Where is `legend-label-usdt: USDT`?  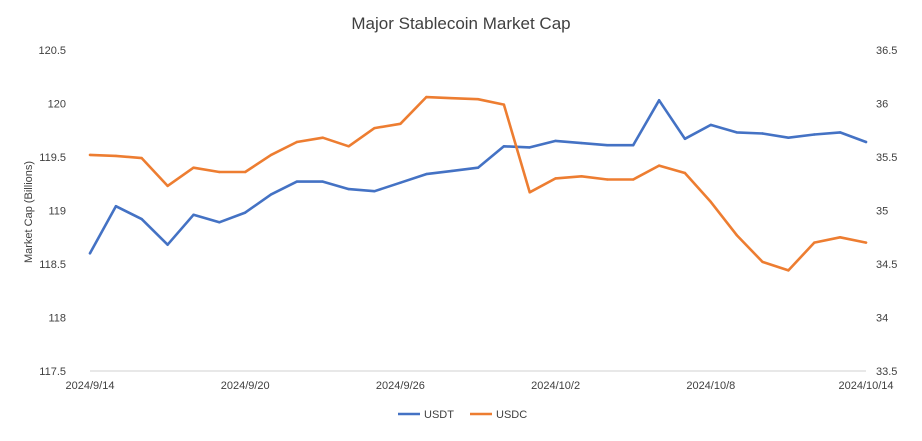 legend-label-usdt: USDT is located at coordinates (439, 415).